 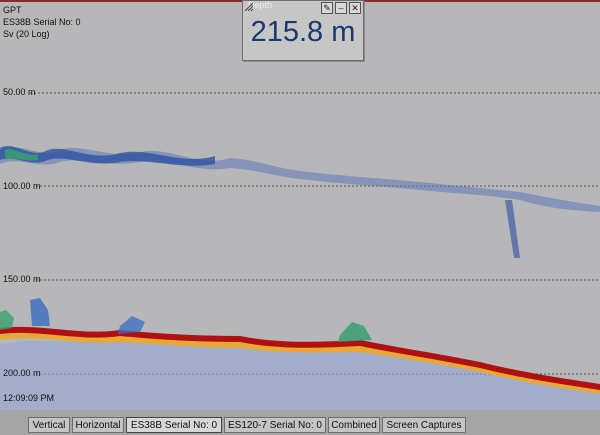 I want to click on resize-grip-icon, so click(x=248, y=6).